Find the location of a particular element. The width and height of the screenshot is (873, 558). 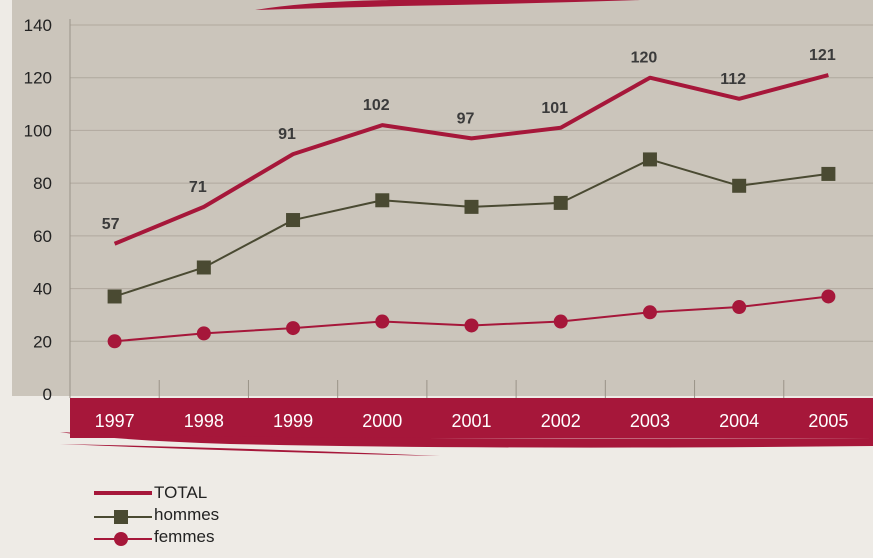

x-tick-label: 2002 is located at coordinates (561, 421).